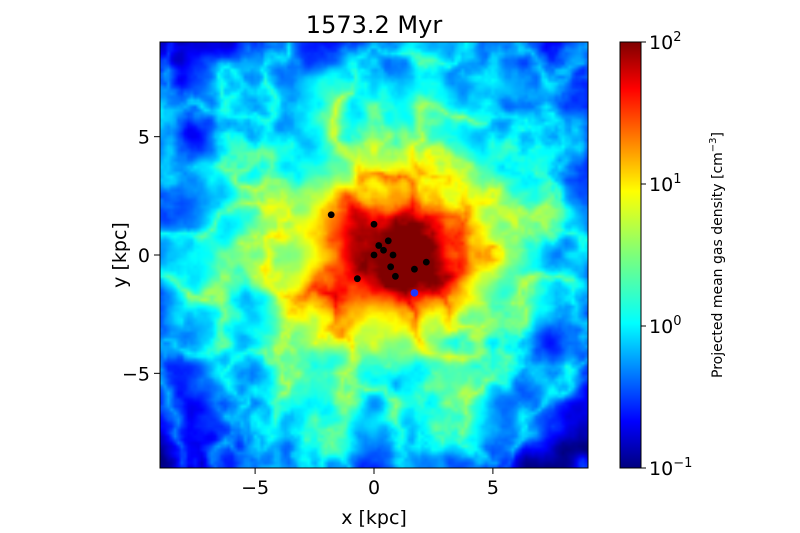 Image resolution: width=800 pixels, height=533 pixels. I want to click on star-markers, so click(378, 254).